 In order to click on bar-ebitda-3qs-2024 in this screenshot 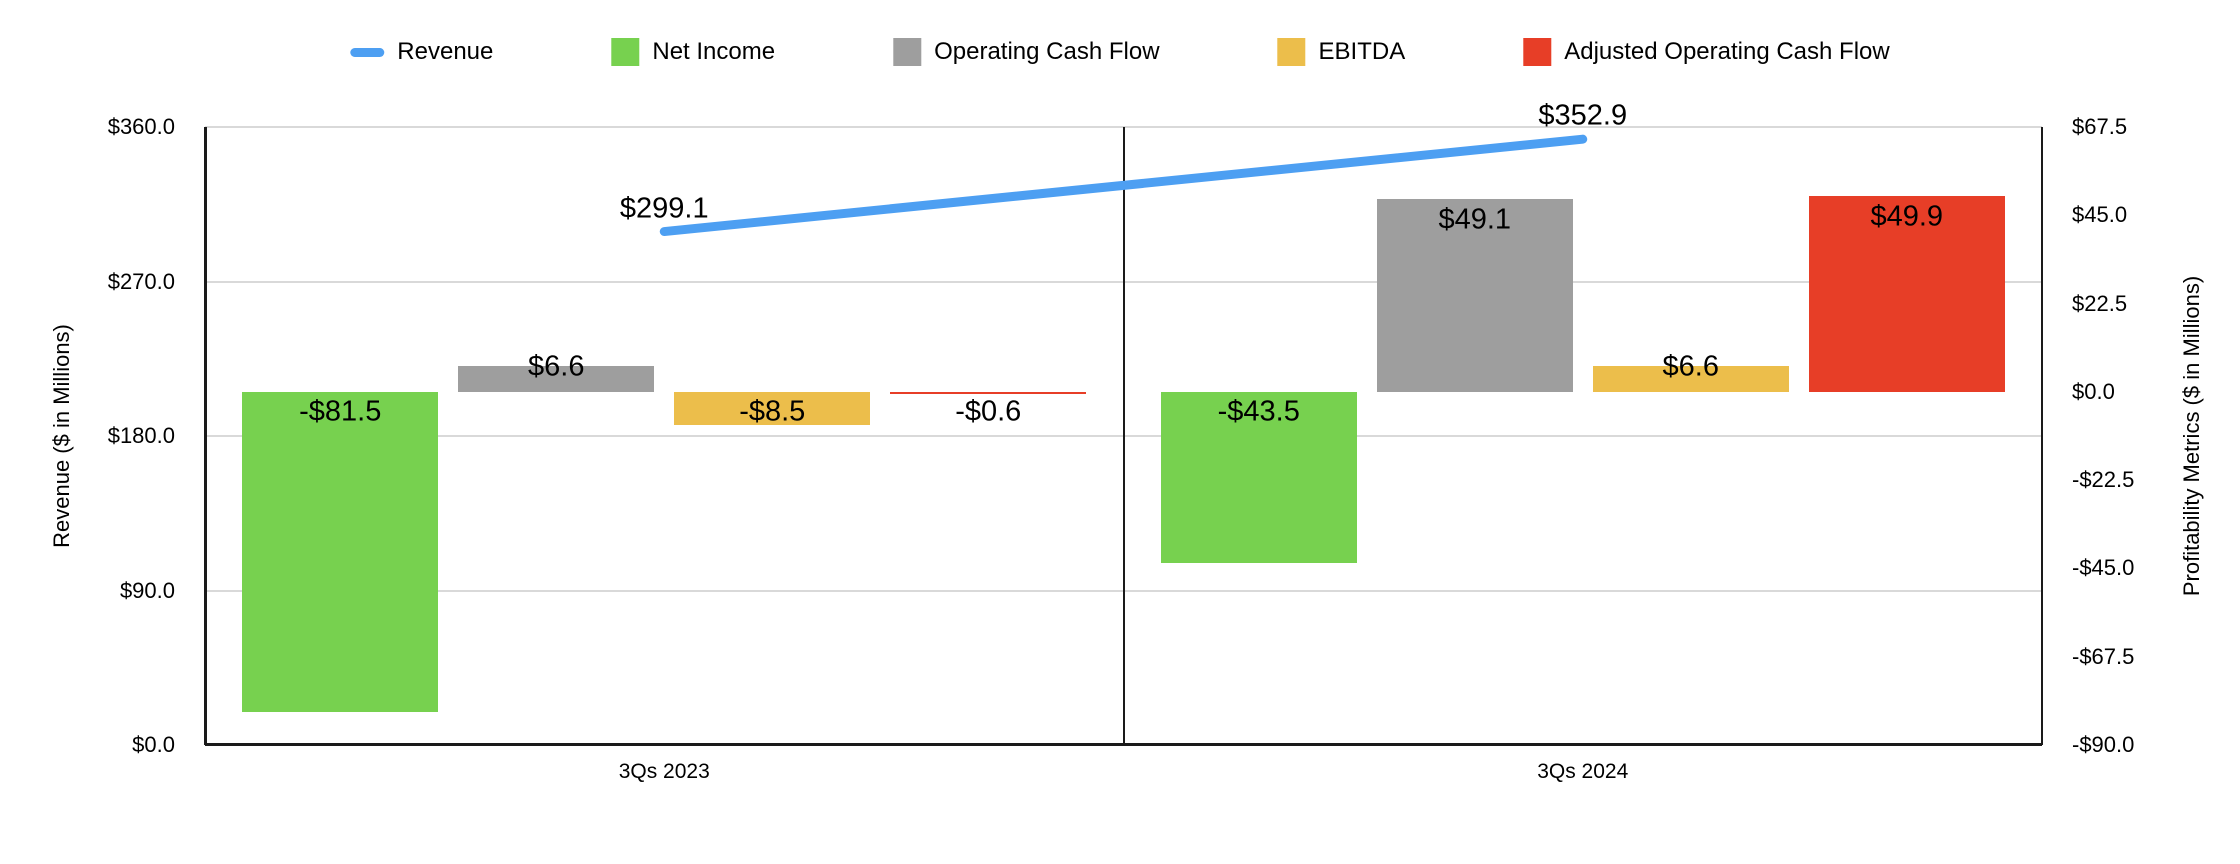, I will do `click(1690, 378)`.